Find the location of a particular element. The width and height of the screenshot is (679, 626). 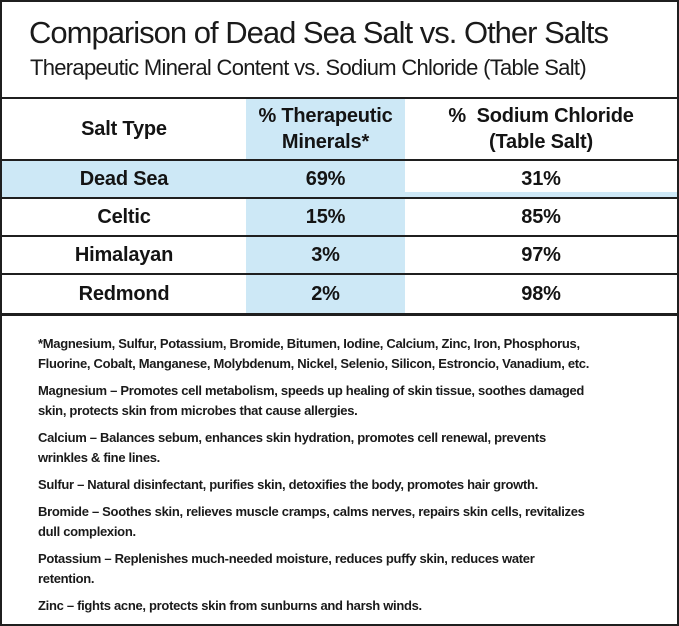

salt-name: Celtic is located at coordinates (124, 217).